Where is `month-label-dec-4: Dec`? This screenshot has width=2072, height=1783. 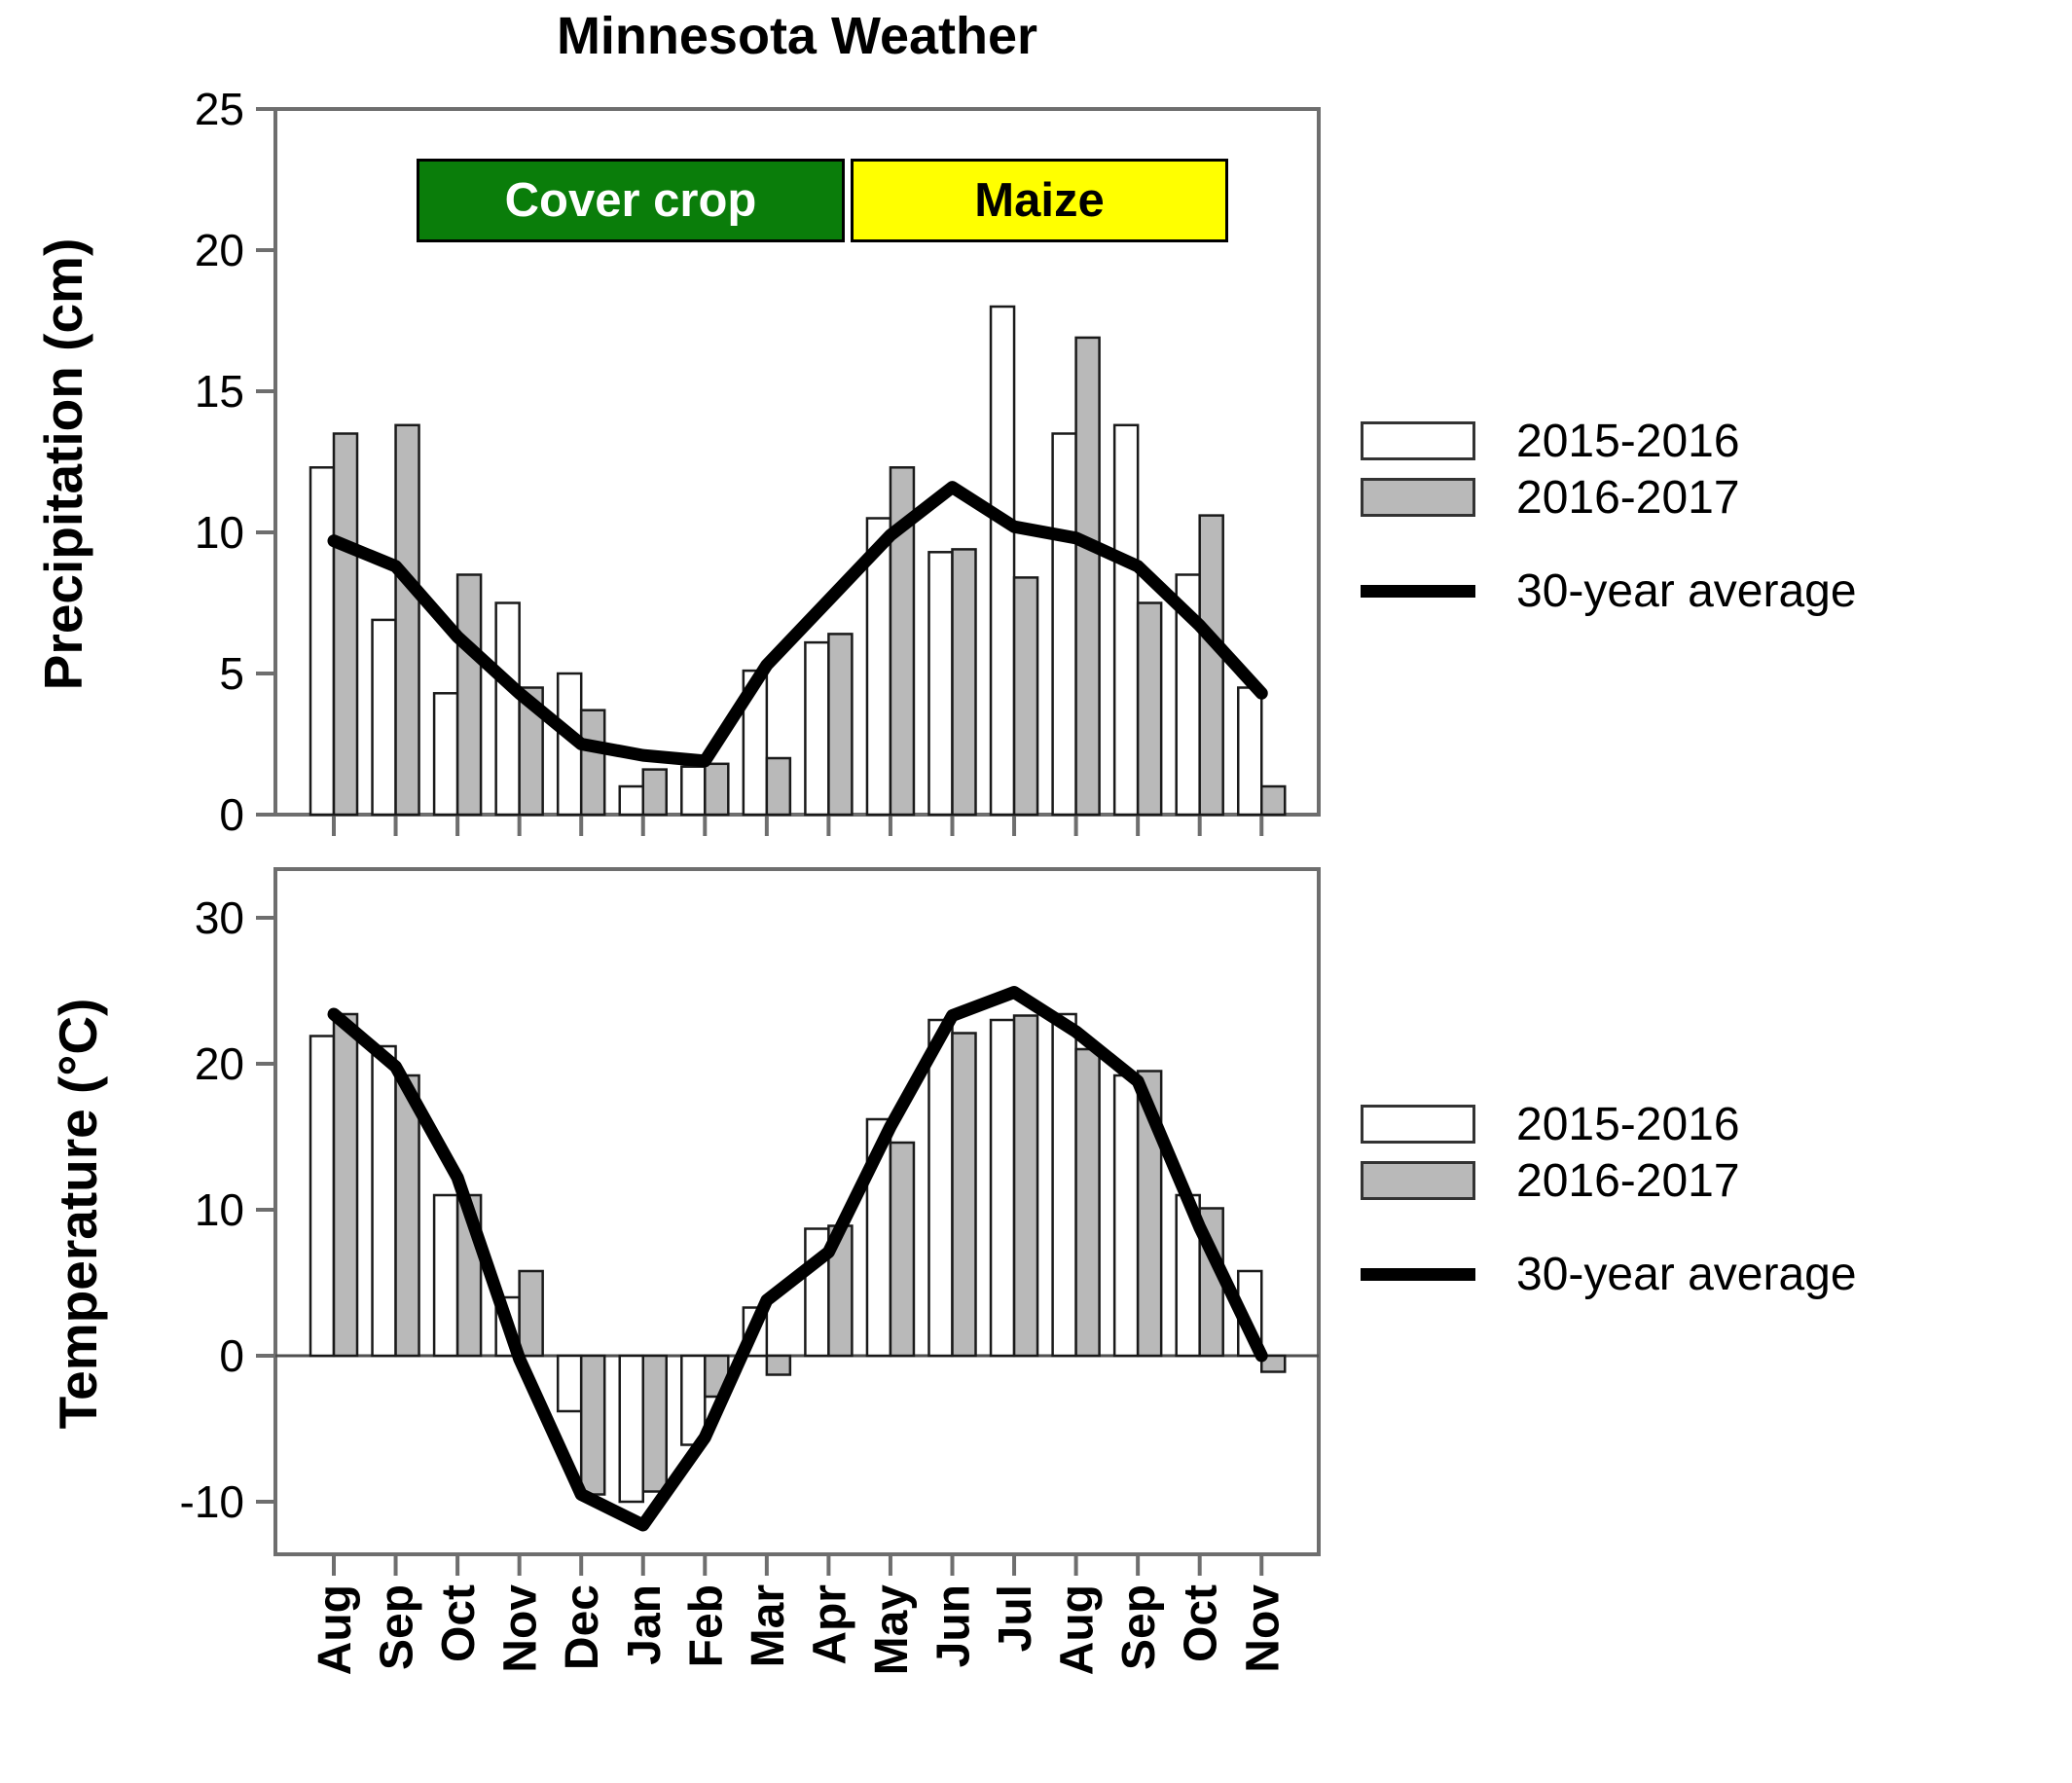
month-label-dec-4: Dec is located at coordinates (582, 1627).